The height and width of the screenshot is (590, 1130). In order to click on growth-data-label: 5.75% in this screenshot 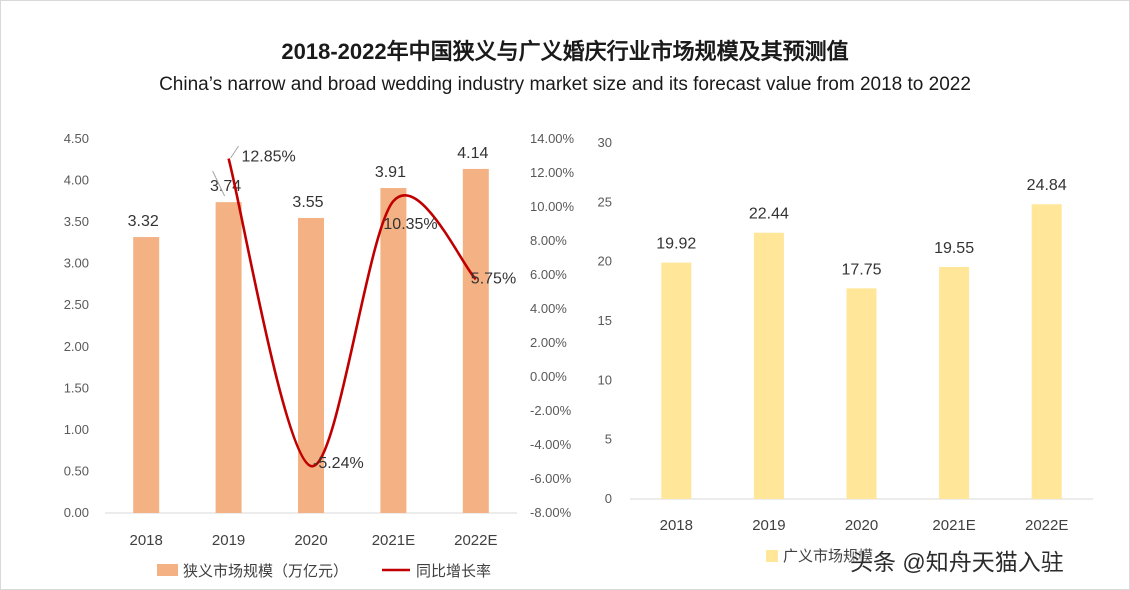, I will do `click(493, 278)`.